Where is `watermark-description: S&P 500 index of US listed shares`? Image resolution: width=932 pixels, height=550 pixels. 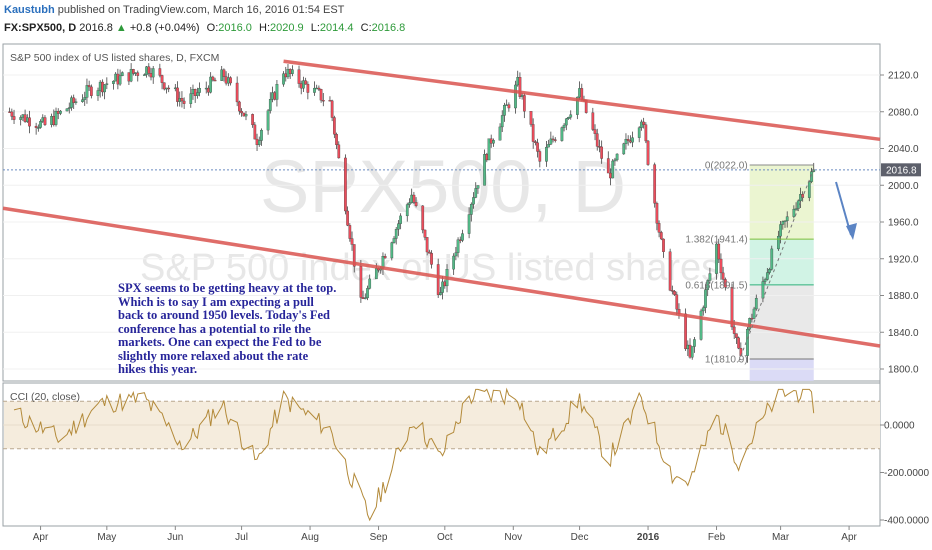
watermark-description: S&P 500 index of US listed shares is located at coordinates (430, 268).